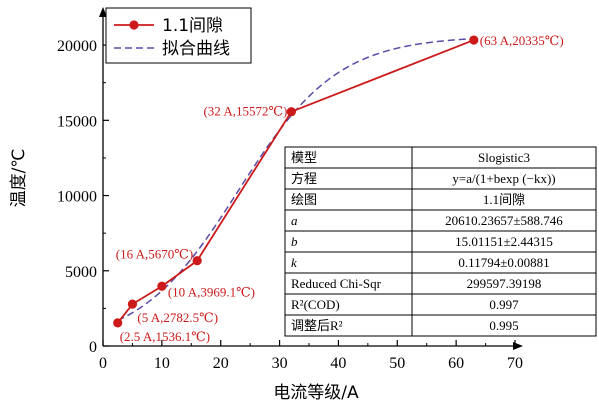 The image size is (599, 406). What do you see at coordinates (315, 304) in the screenshot?
I see `fit-table-key: R²(COD)` at bounding box center [315, 304].